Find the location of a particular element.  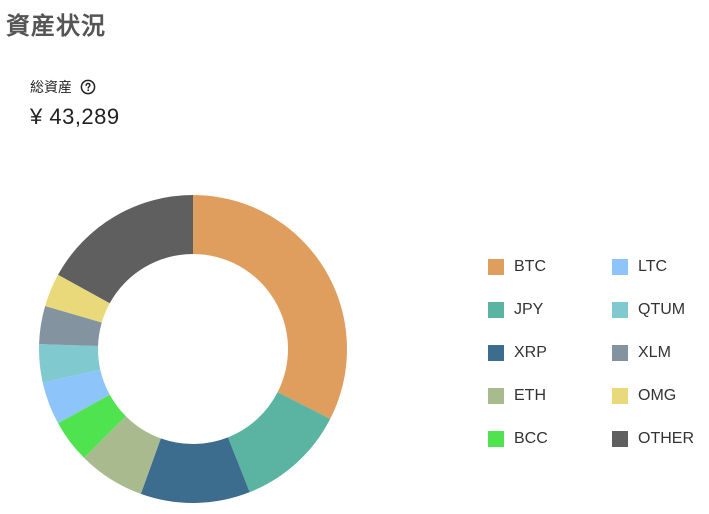

total-assets-value: ¥ 43,289 is located at coordinates (75, 116).